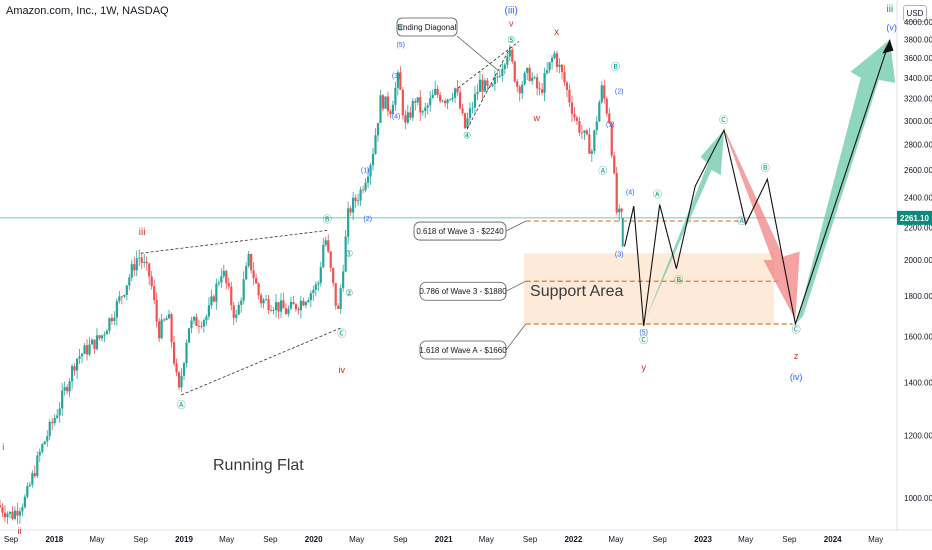 Image resolution: width=932 pixels, height=550 pixels. What do you see at coordinates (915, 13) in the screenshot?
I see `currency-badge: USD` at bounding box center [915, 13].